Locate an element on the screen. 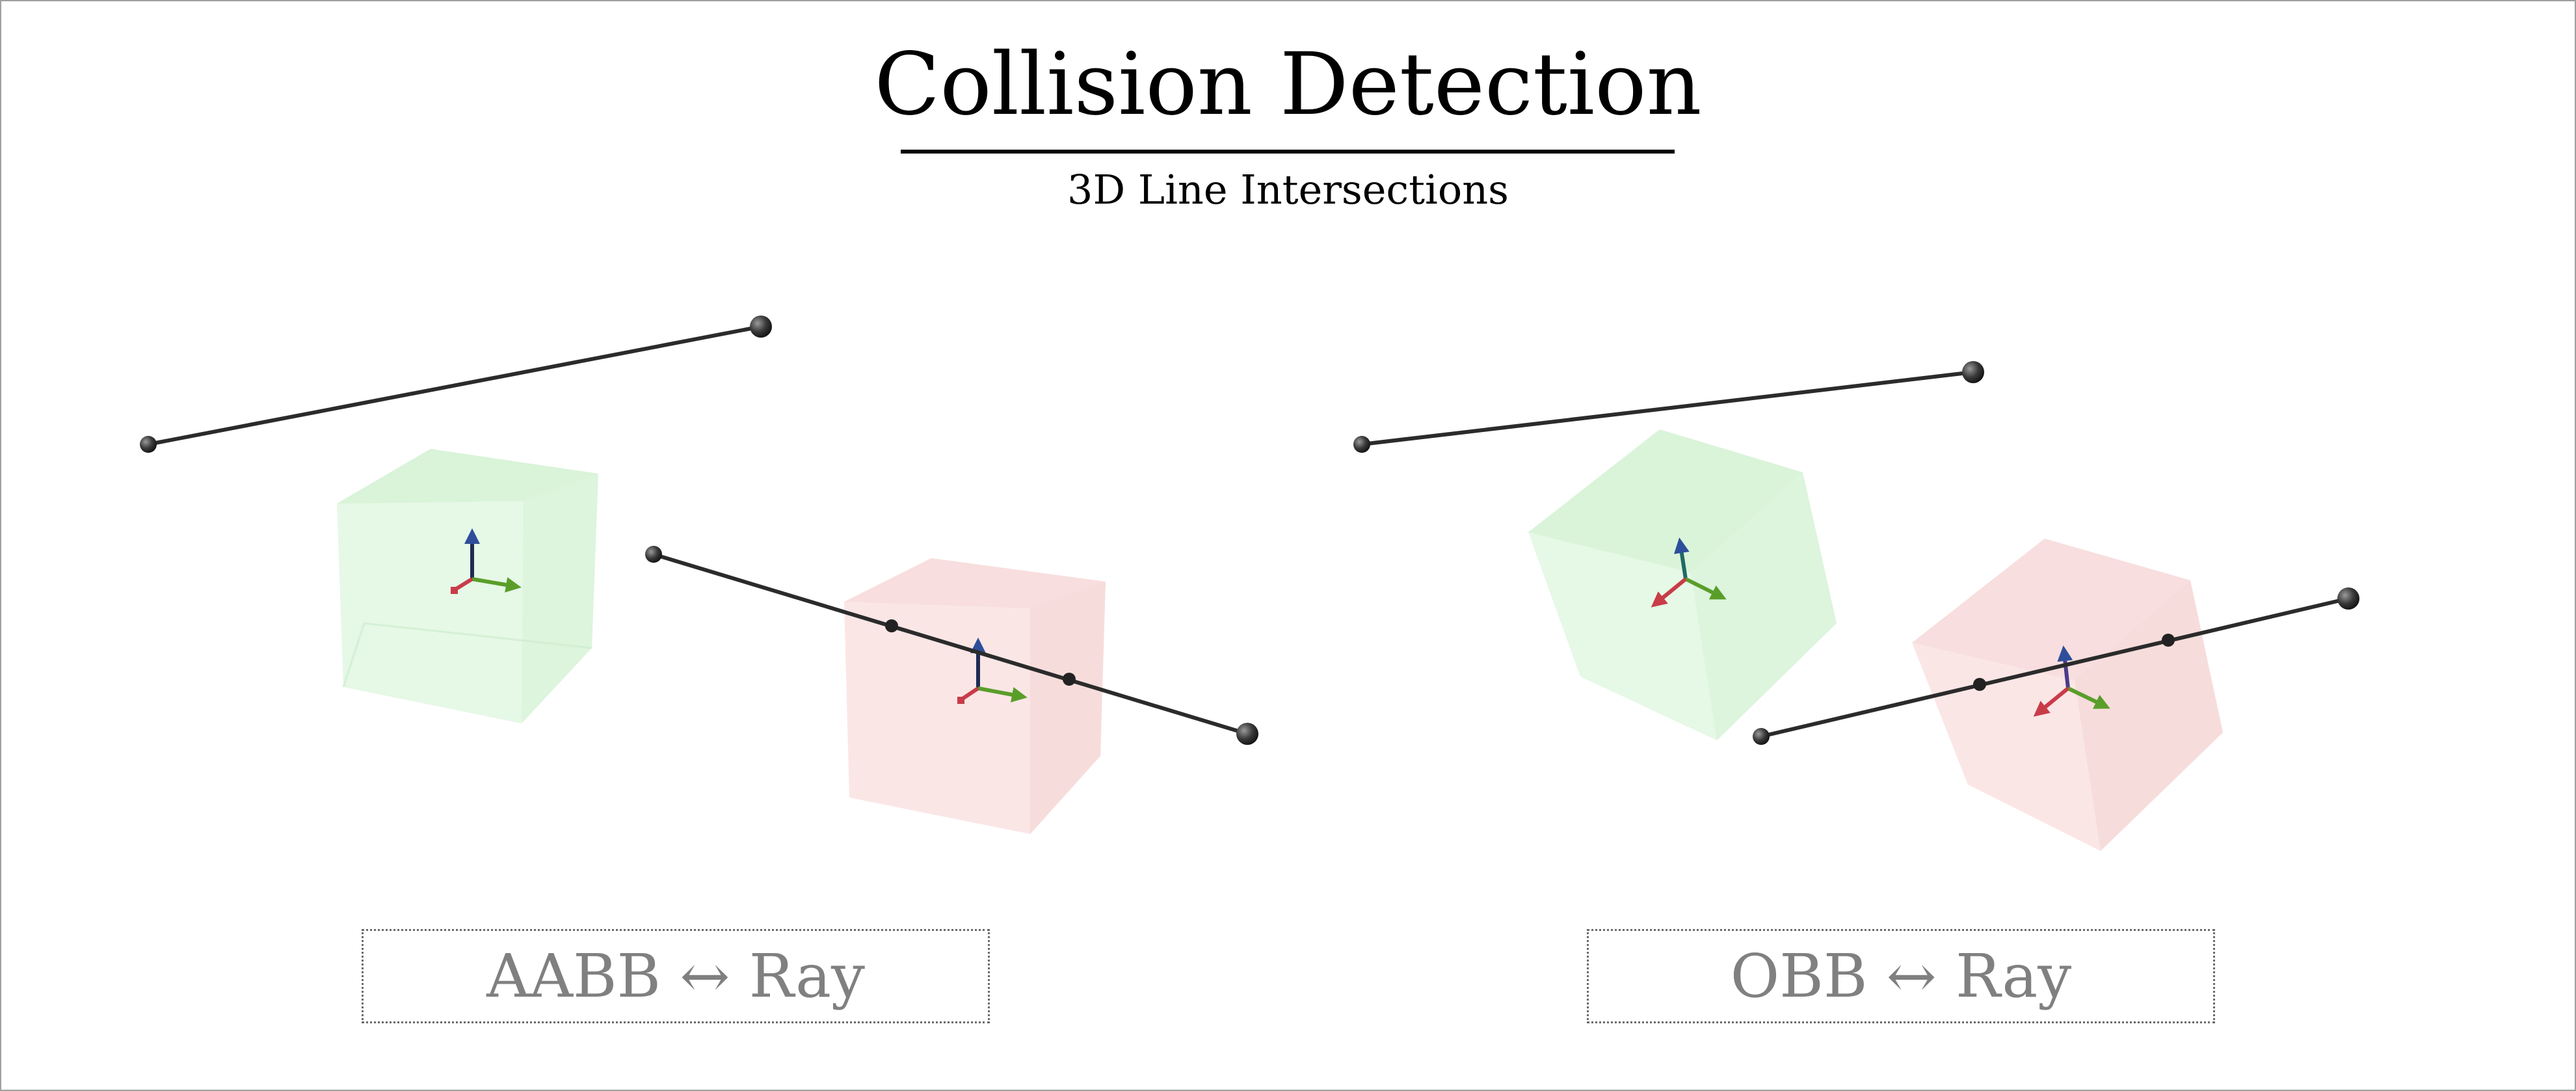  obb-red-box is located at coordinates (2067, 695).